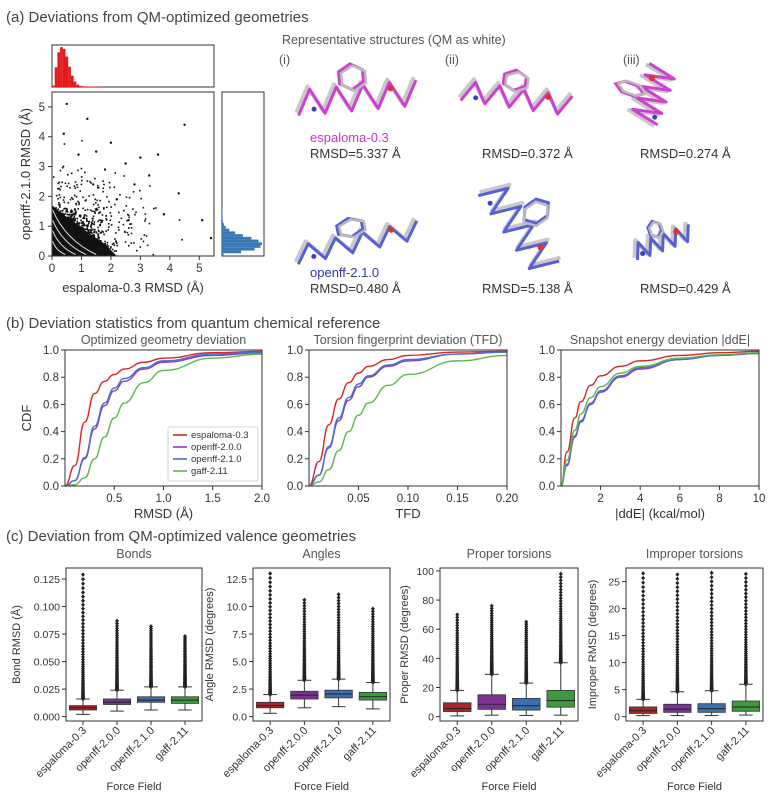 The height and width of the screenshot is (799, 777). What do you see at coordinates (547, 405) in the screenshot?
I see `cdf-ytick: 0.6` at bounding box center [547, 405].